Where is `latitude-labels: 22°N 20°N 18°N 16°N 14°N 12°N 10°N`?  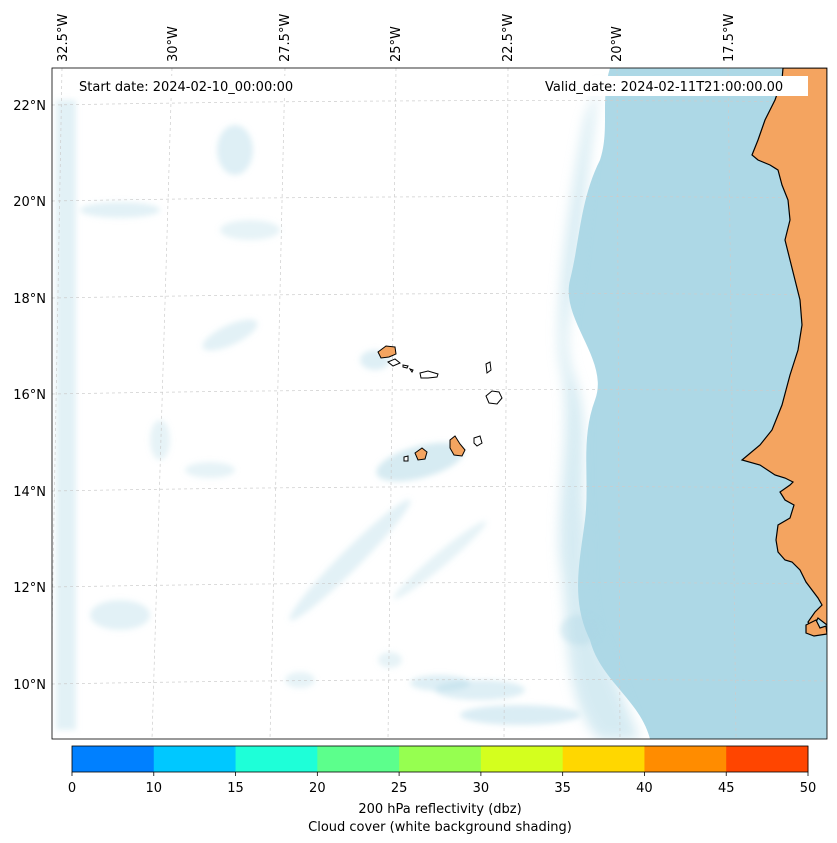 latitude-labels: 22°N 20°N 18°N 16°N 14°N 12°N 10°N is located at coordinates (29, 396).